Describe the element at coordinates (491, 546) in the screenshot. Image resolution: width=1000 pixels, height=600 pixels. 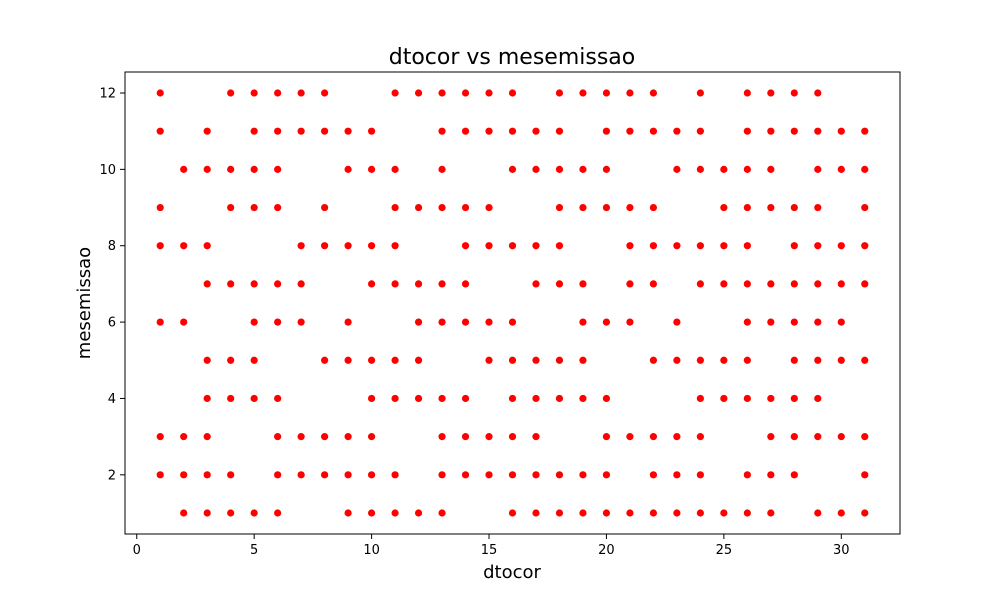
I see `x-axis-ticks: 0 5 10 15 20 25 30` at that location.